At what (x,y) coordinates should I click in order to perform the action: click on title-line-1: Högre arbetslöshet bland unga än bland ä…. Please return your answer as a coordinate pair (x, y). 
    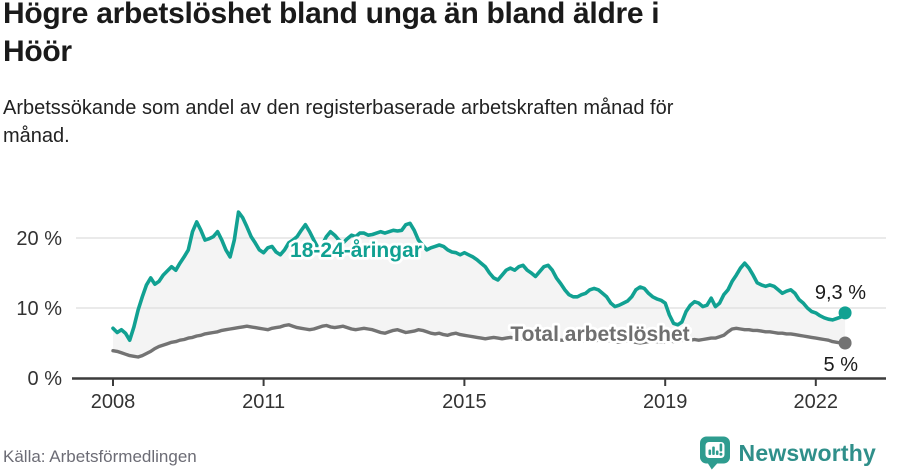
    Looking at the image, I should click on (331, 15).